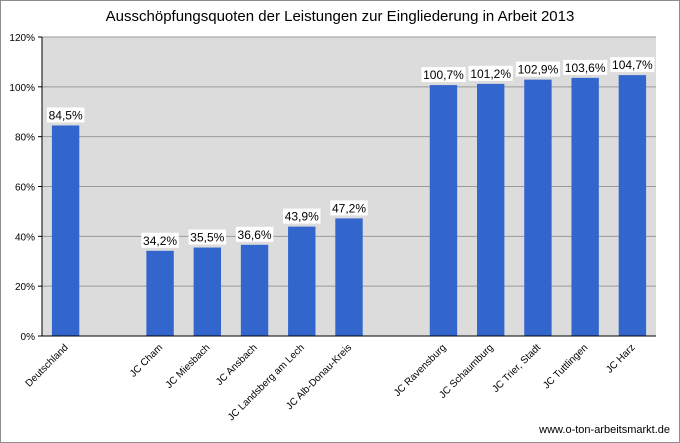 This screenshot has height=443, width=680. I want to click on y-axis-ticks: 0% 20% 40% 60% 80% 100% 120%, so click(25, 188).